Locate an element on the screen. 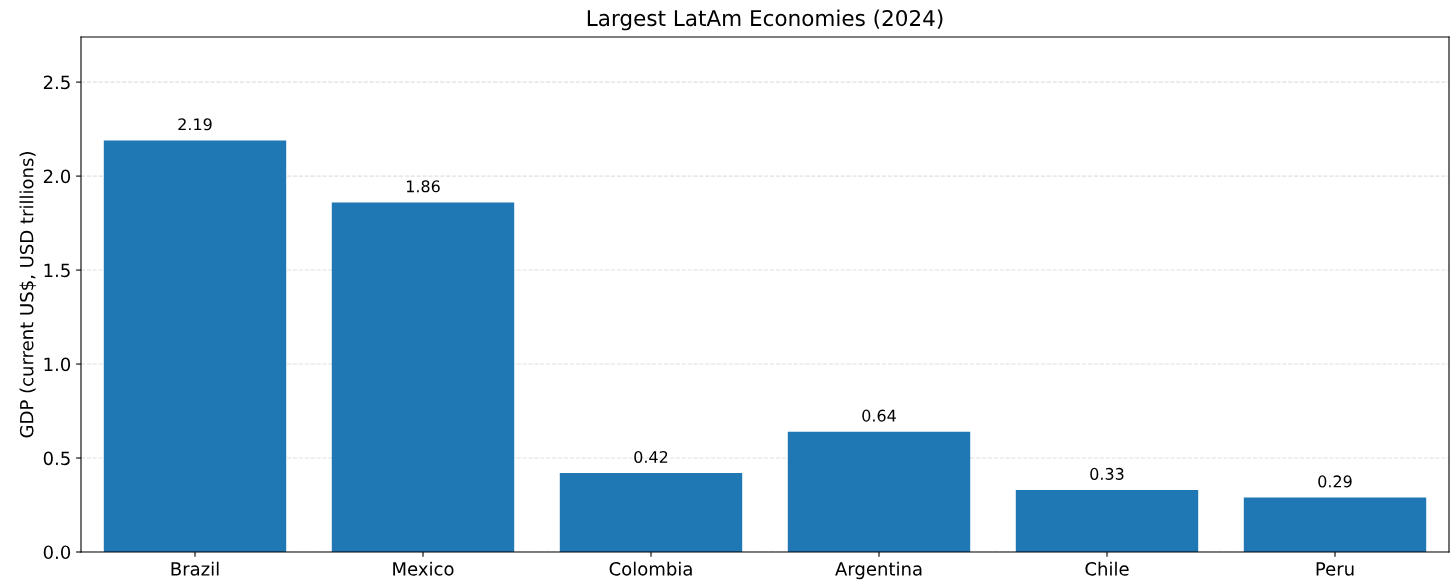 This screenshot has width=1455, height=588. data-label: 0.42 is located at coordinates (651, 457).